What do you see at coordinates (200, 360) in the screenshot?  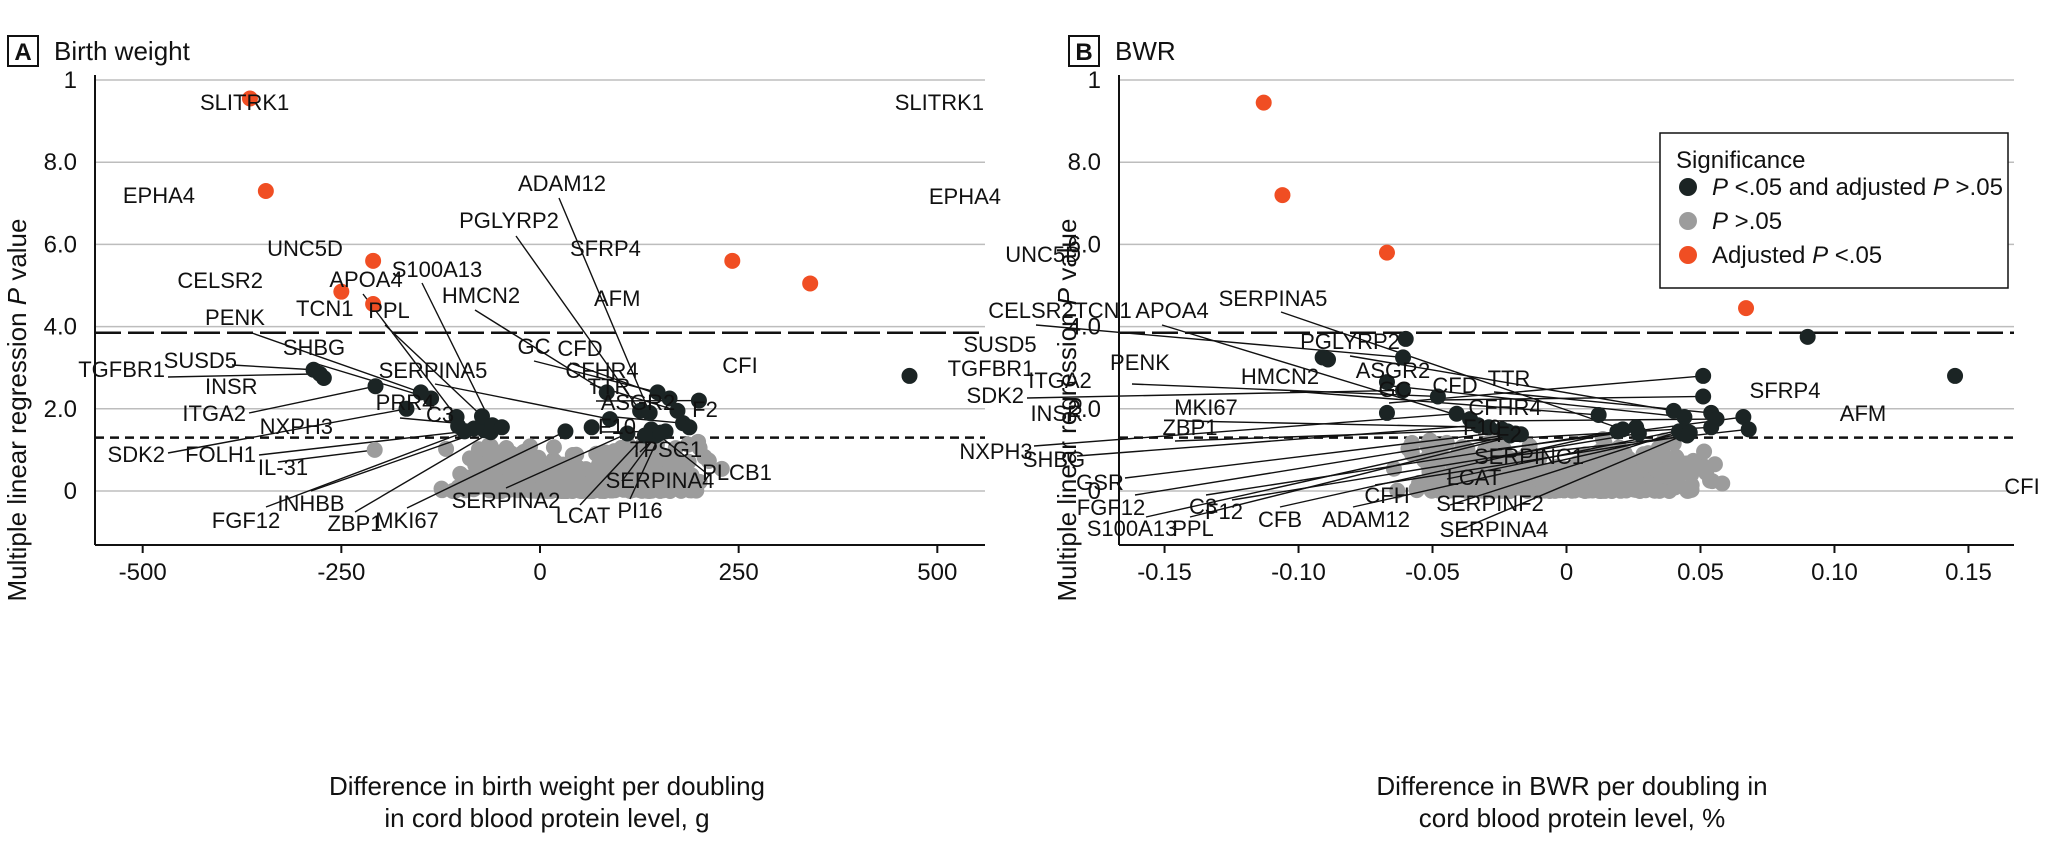 I see `gene-label-susd5: SUSD5` at bounding box center [200, 360].